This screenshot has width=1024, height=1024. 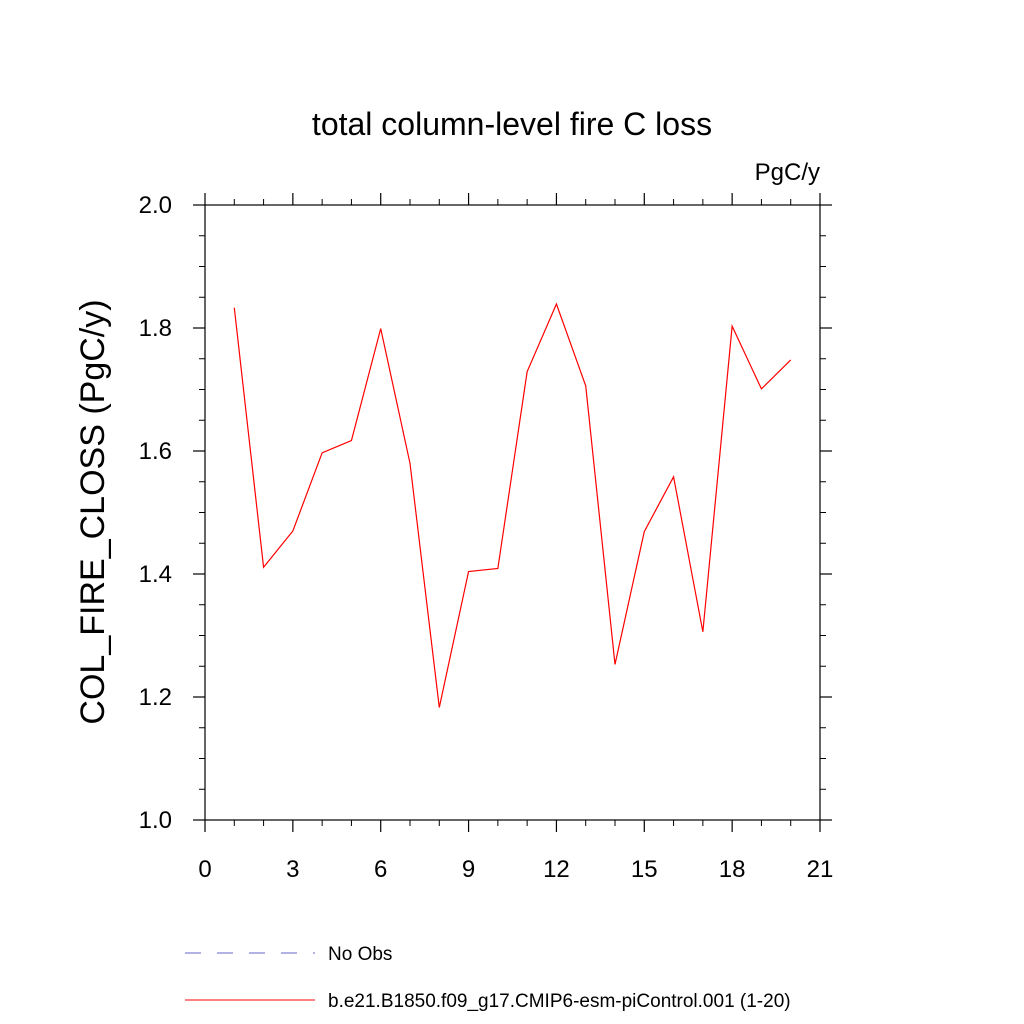 I want to click on y-tick-label: 1.0, so click(x=155, y=820).